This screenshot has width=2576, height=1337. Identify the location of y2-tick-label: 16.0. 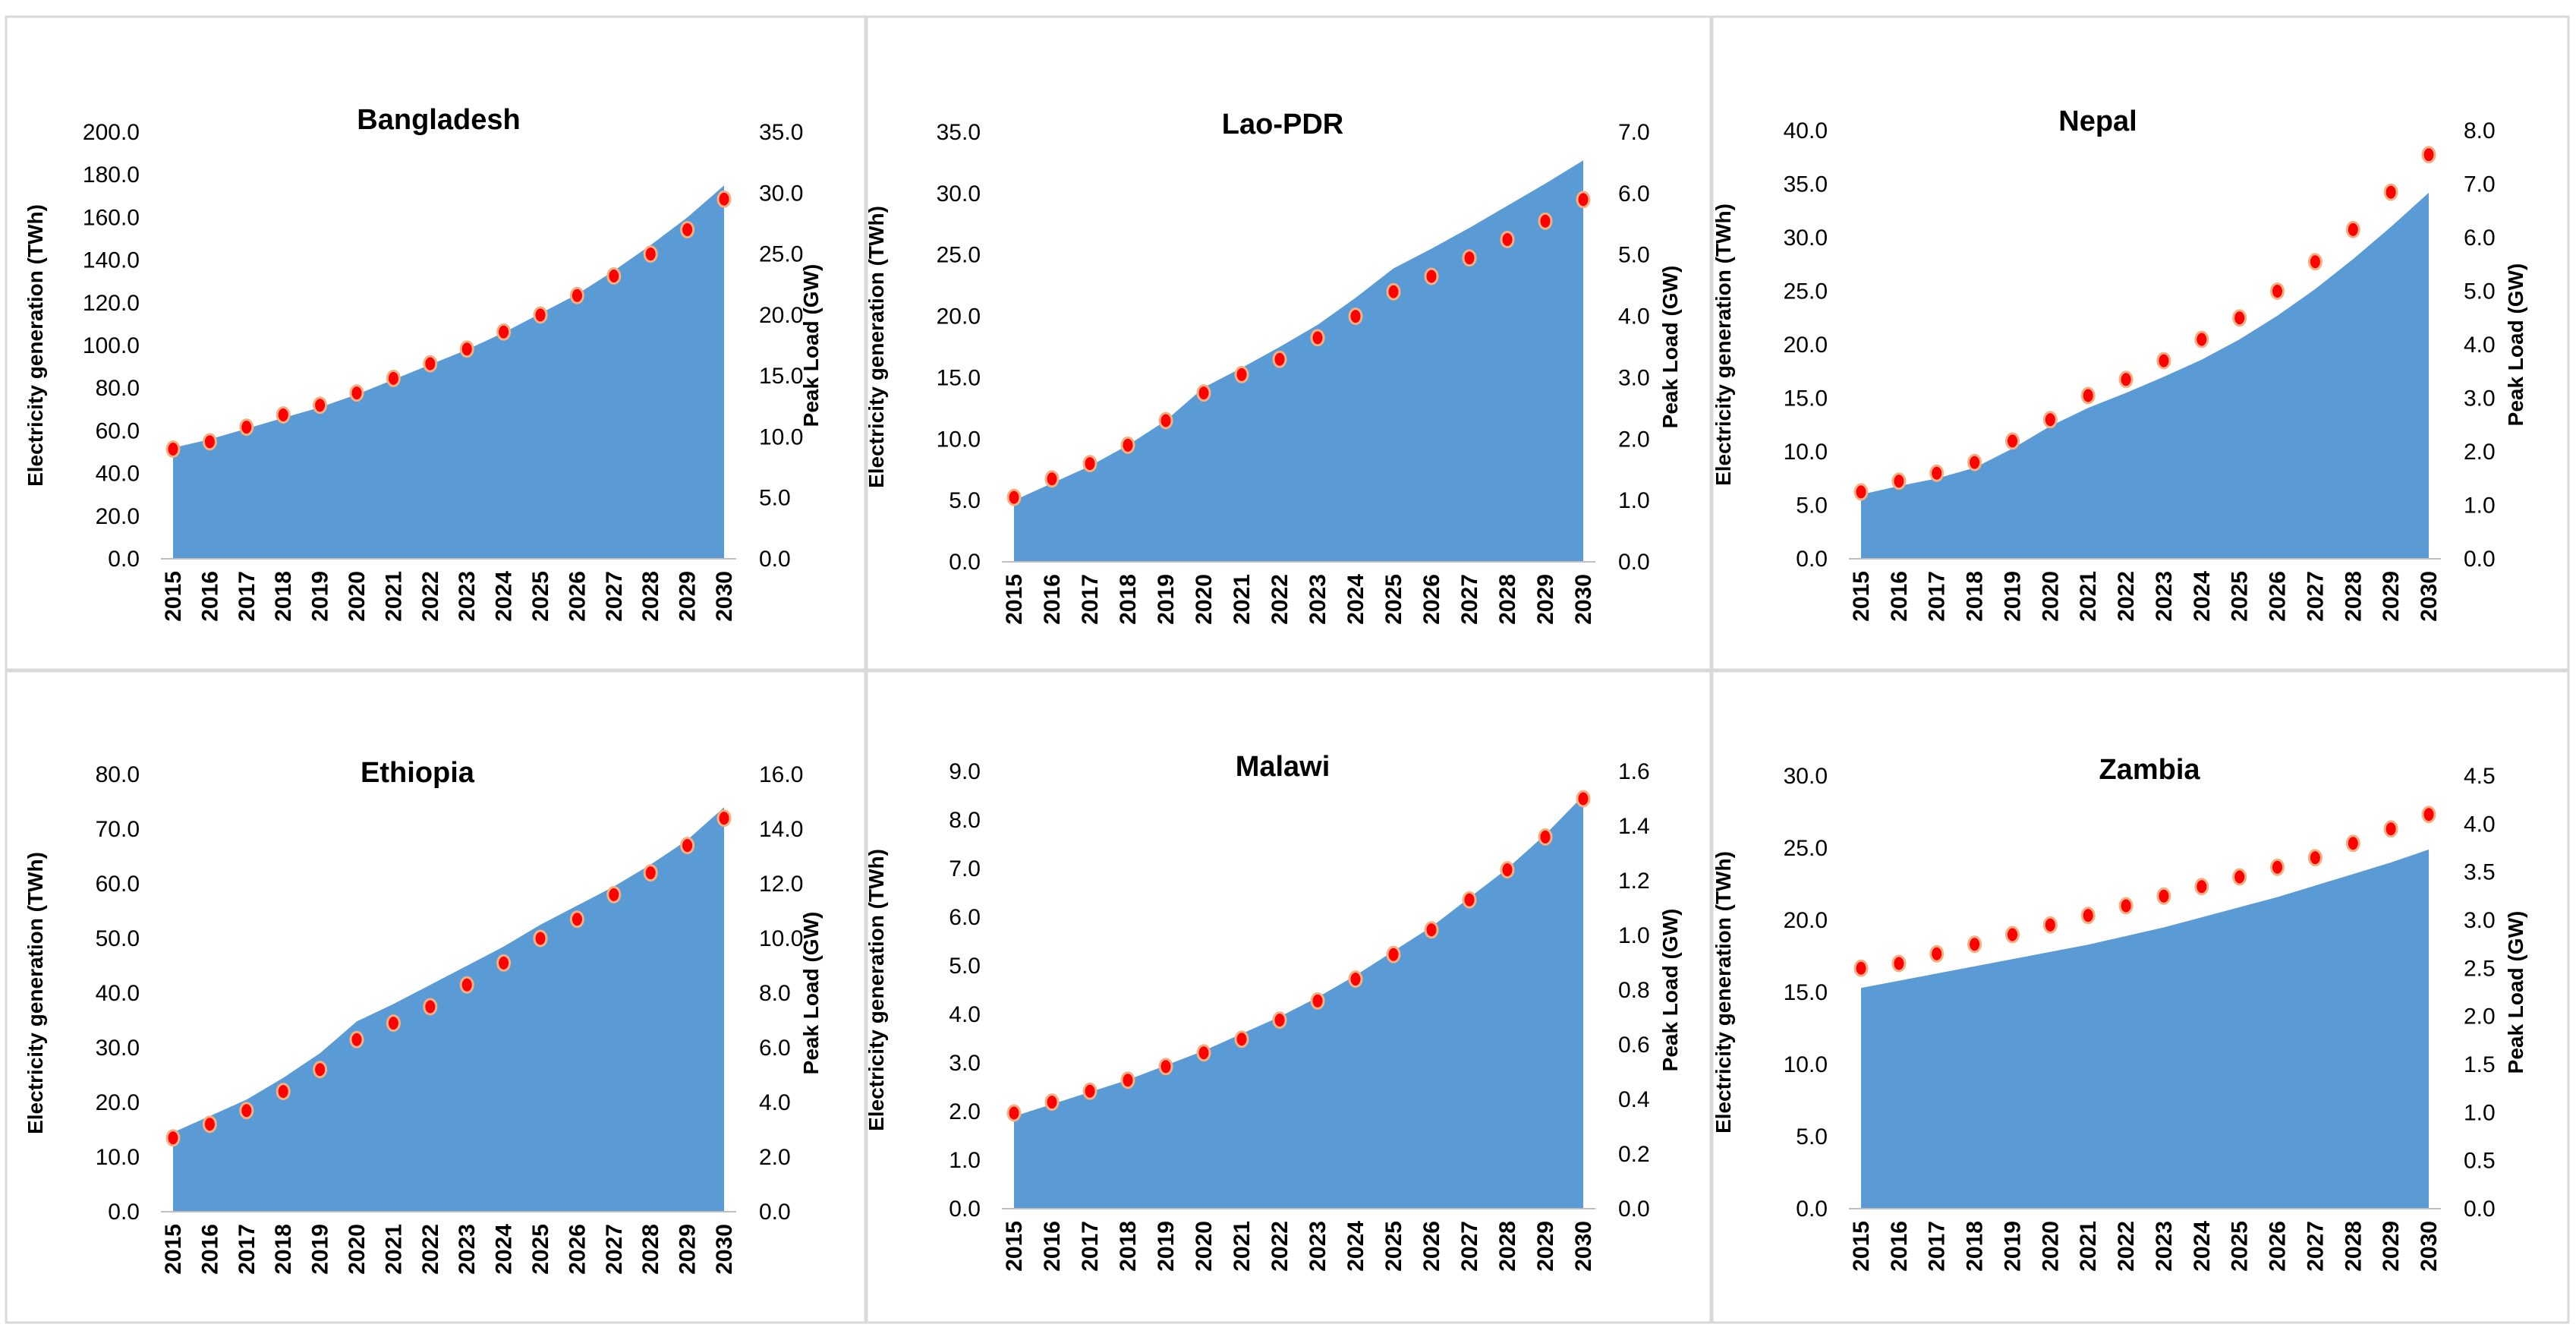
(781, 774).